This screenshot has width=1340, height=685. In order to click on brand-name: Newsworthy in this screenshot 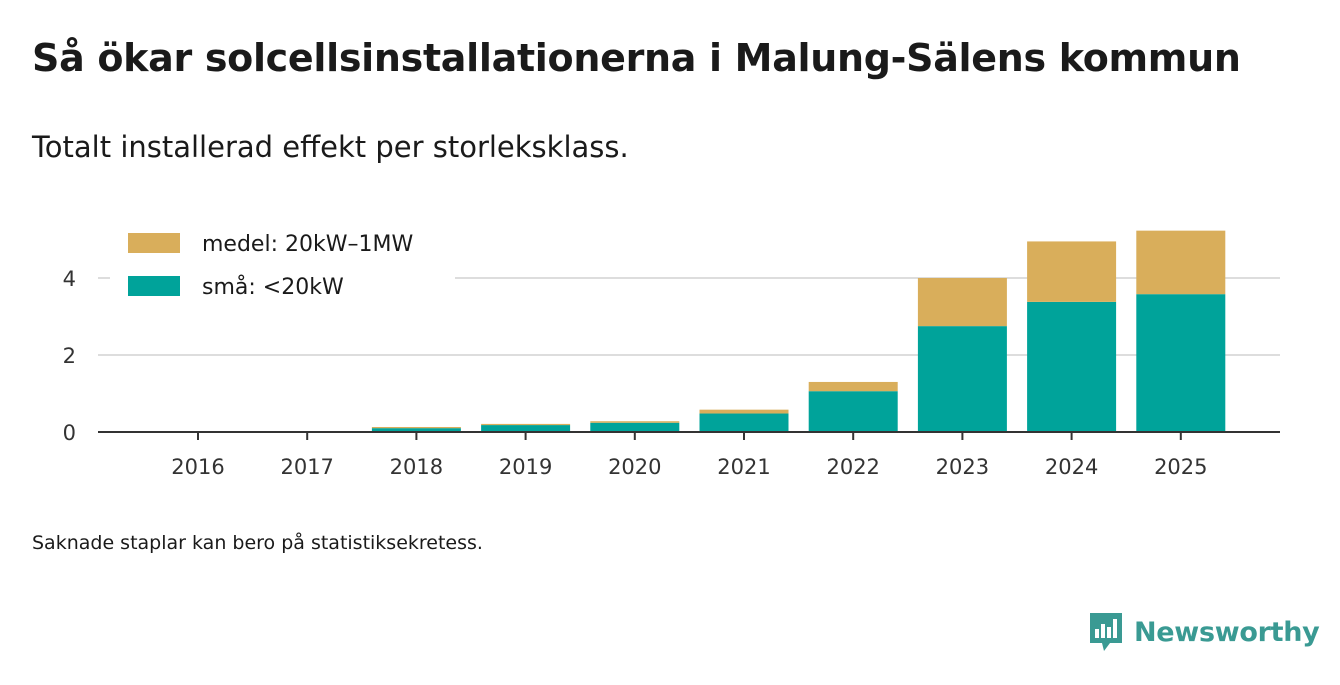, I will do `click(1227, 632)`.